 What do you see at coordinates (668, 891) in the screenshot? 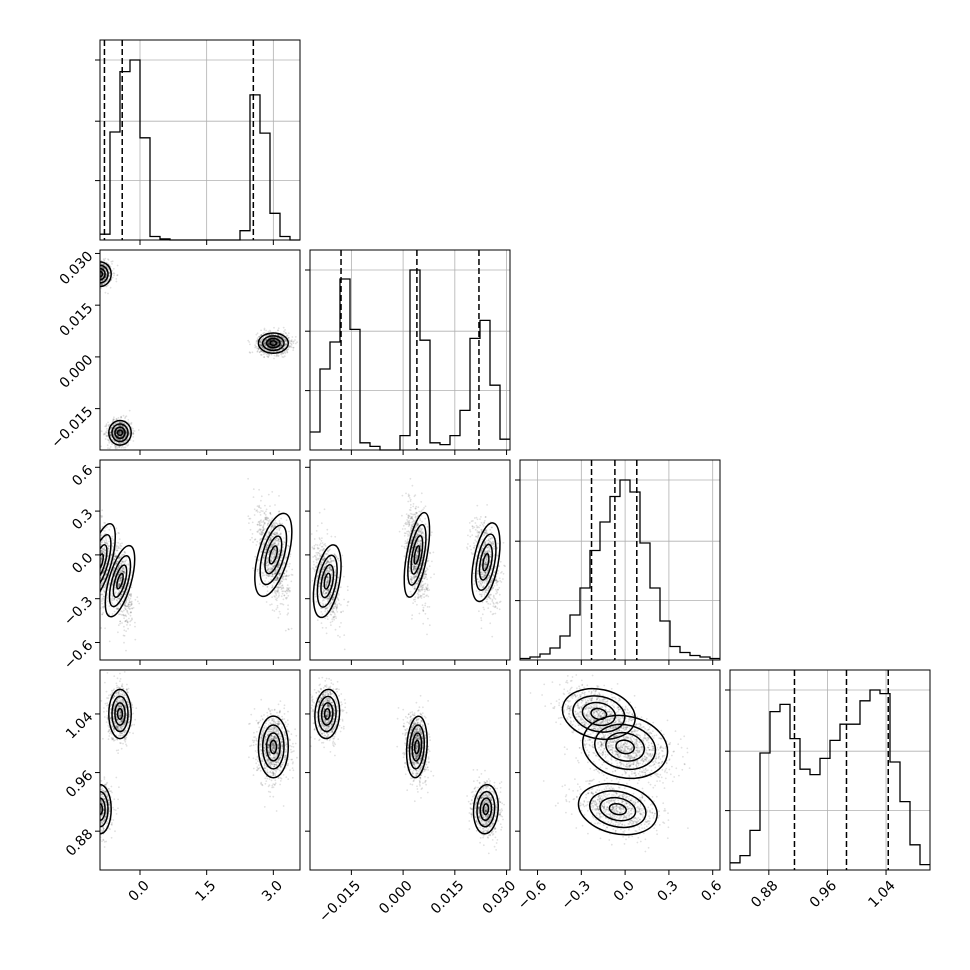
I see `x-tick-label: 0.3` at bounding box center [668, 891].